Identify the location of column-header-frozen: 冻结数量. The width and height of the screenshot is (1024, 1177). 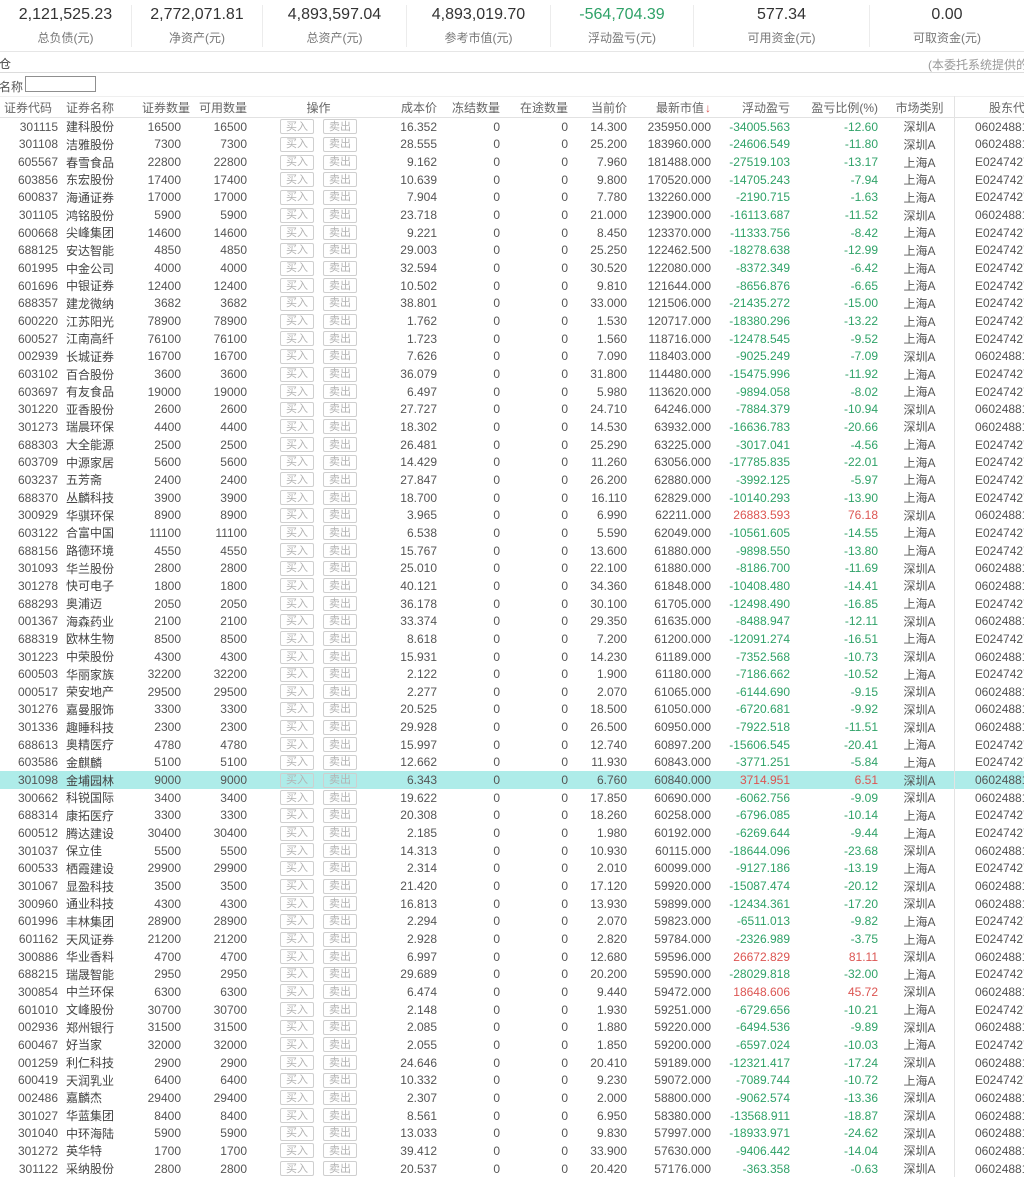
(475, 107).